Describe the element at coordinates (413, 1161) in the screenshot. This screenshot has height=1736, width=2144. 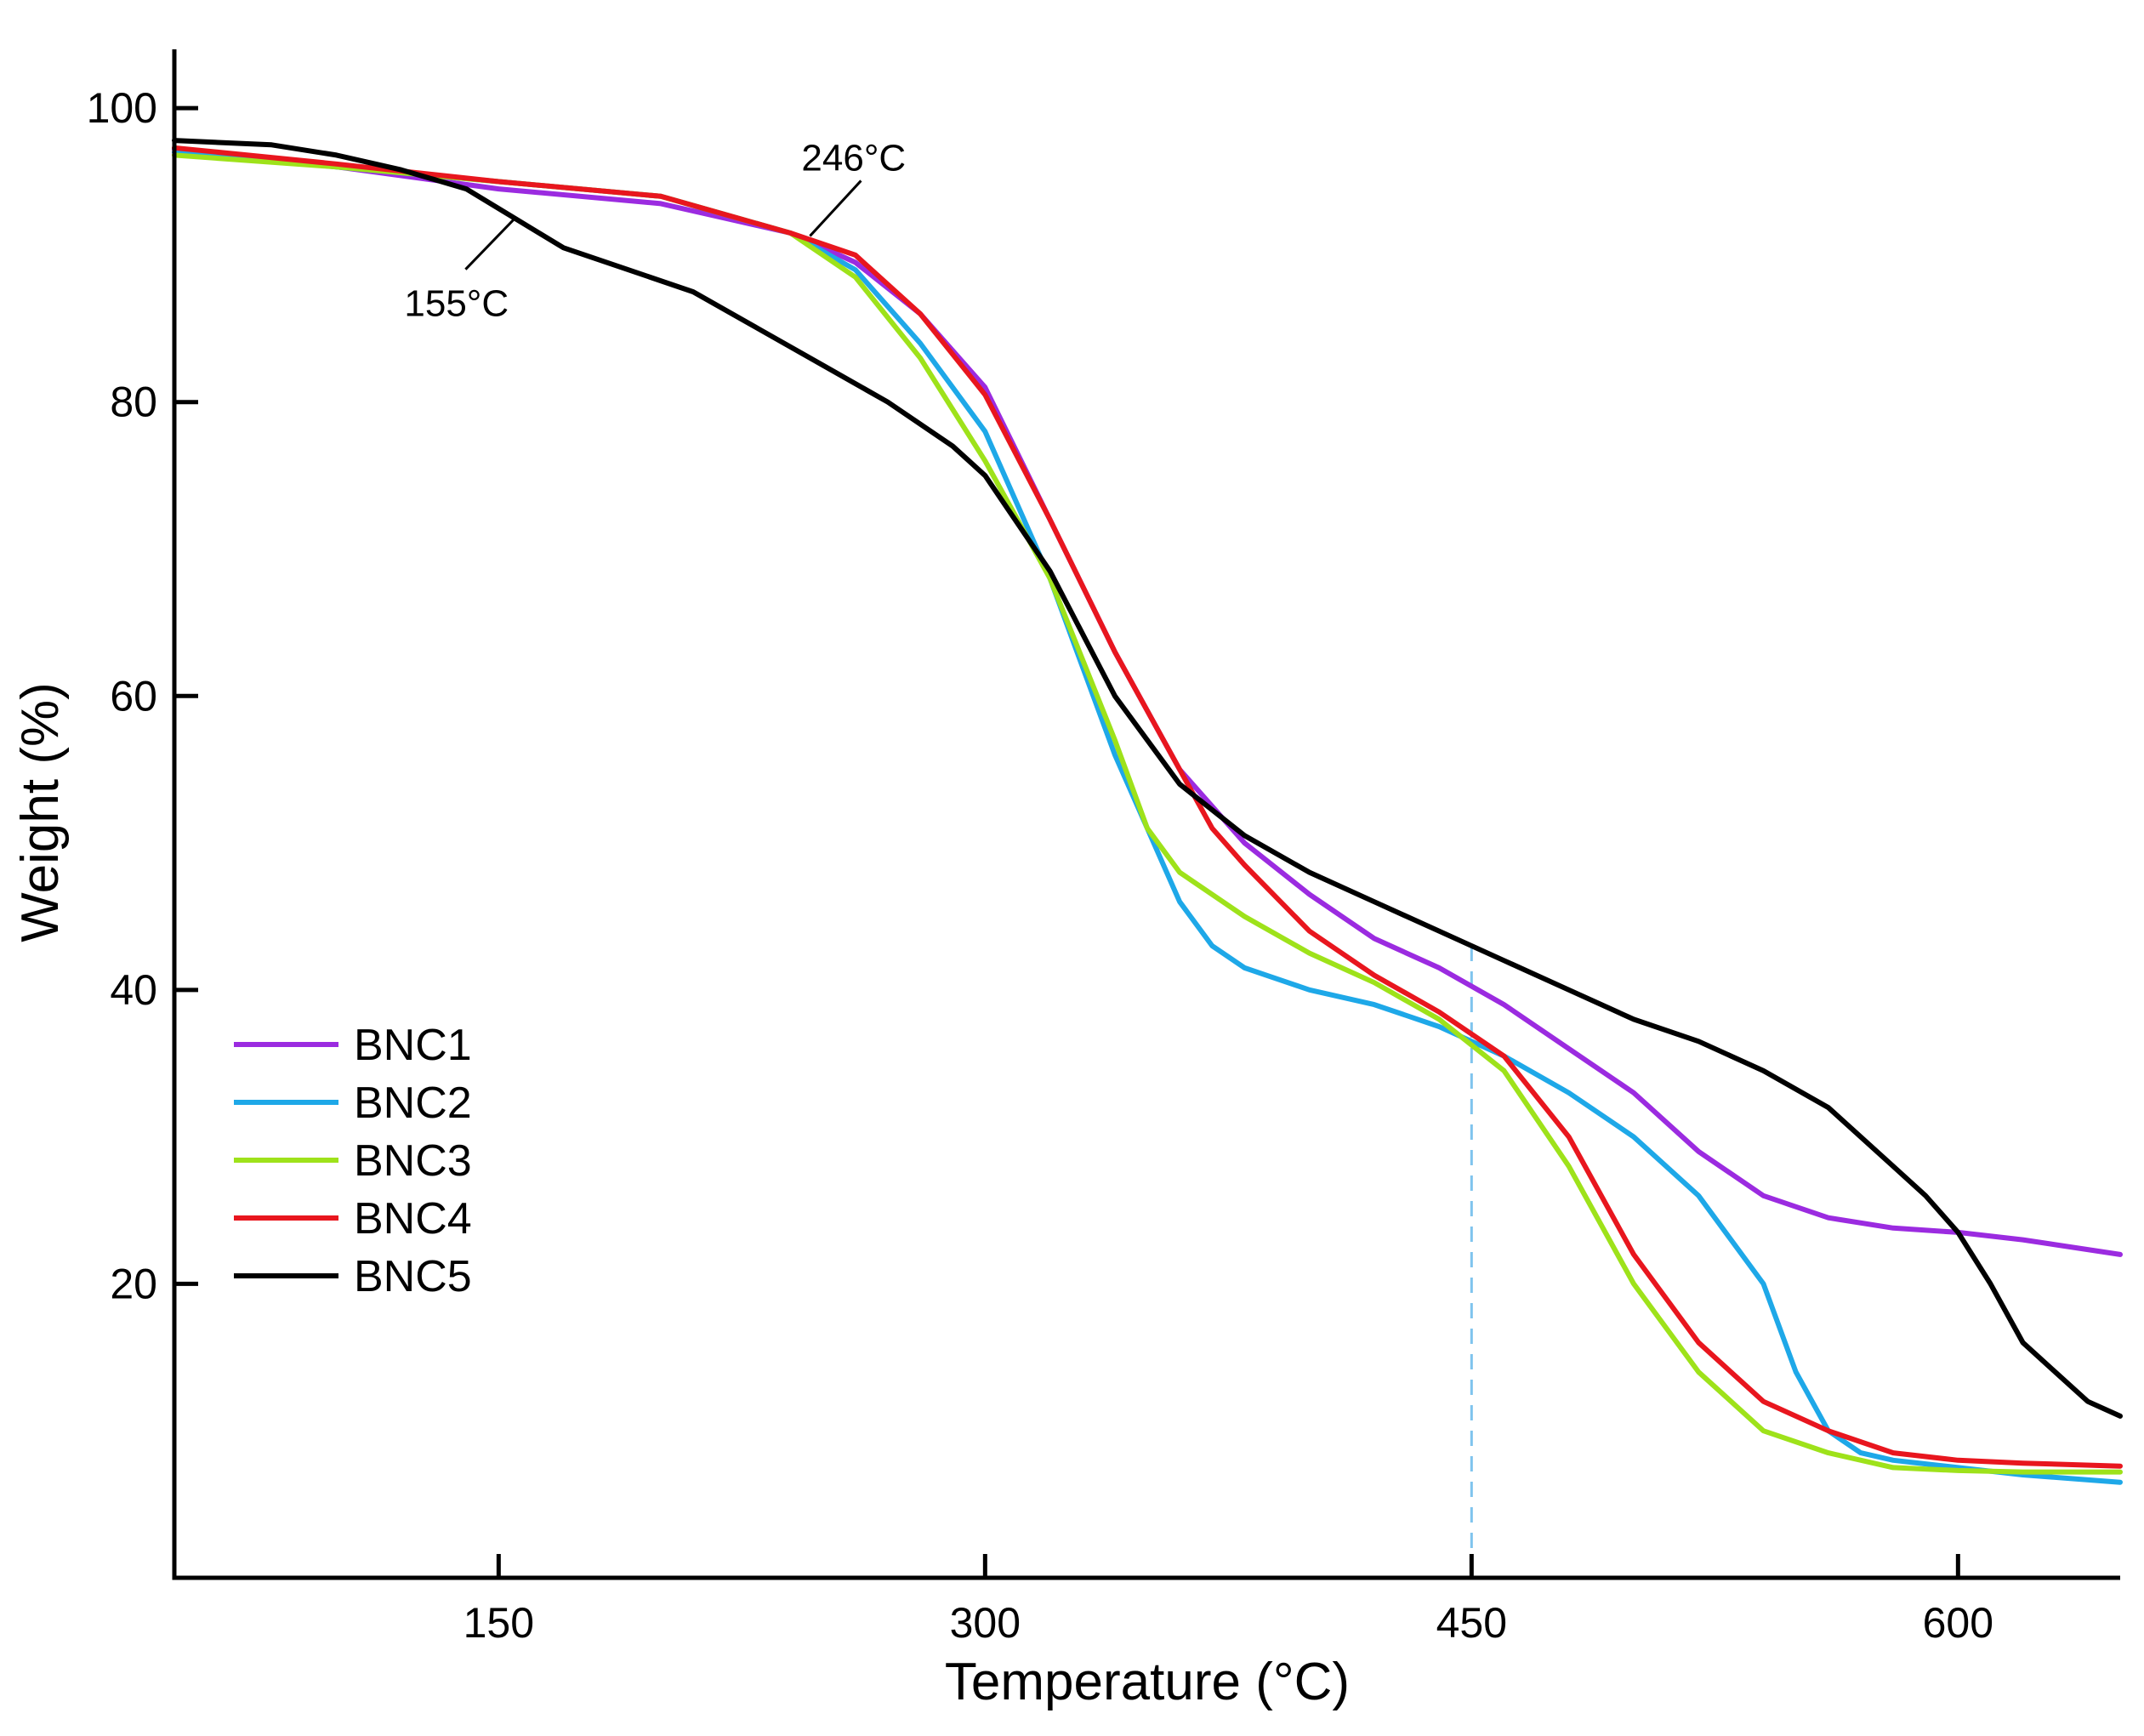
I see `legend-label: BNC3` at that location.